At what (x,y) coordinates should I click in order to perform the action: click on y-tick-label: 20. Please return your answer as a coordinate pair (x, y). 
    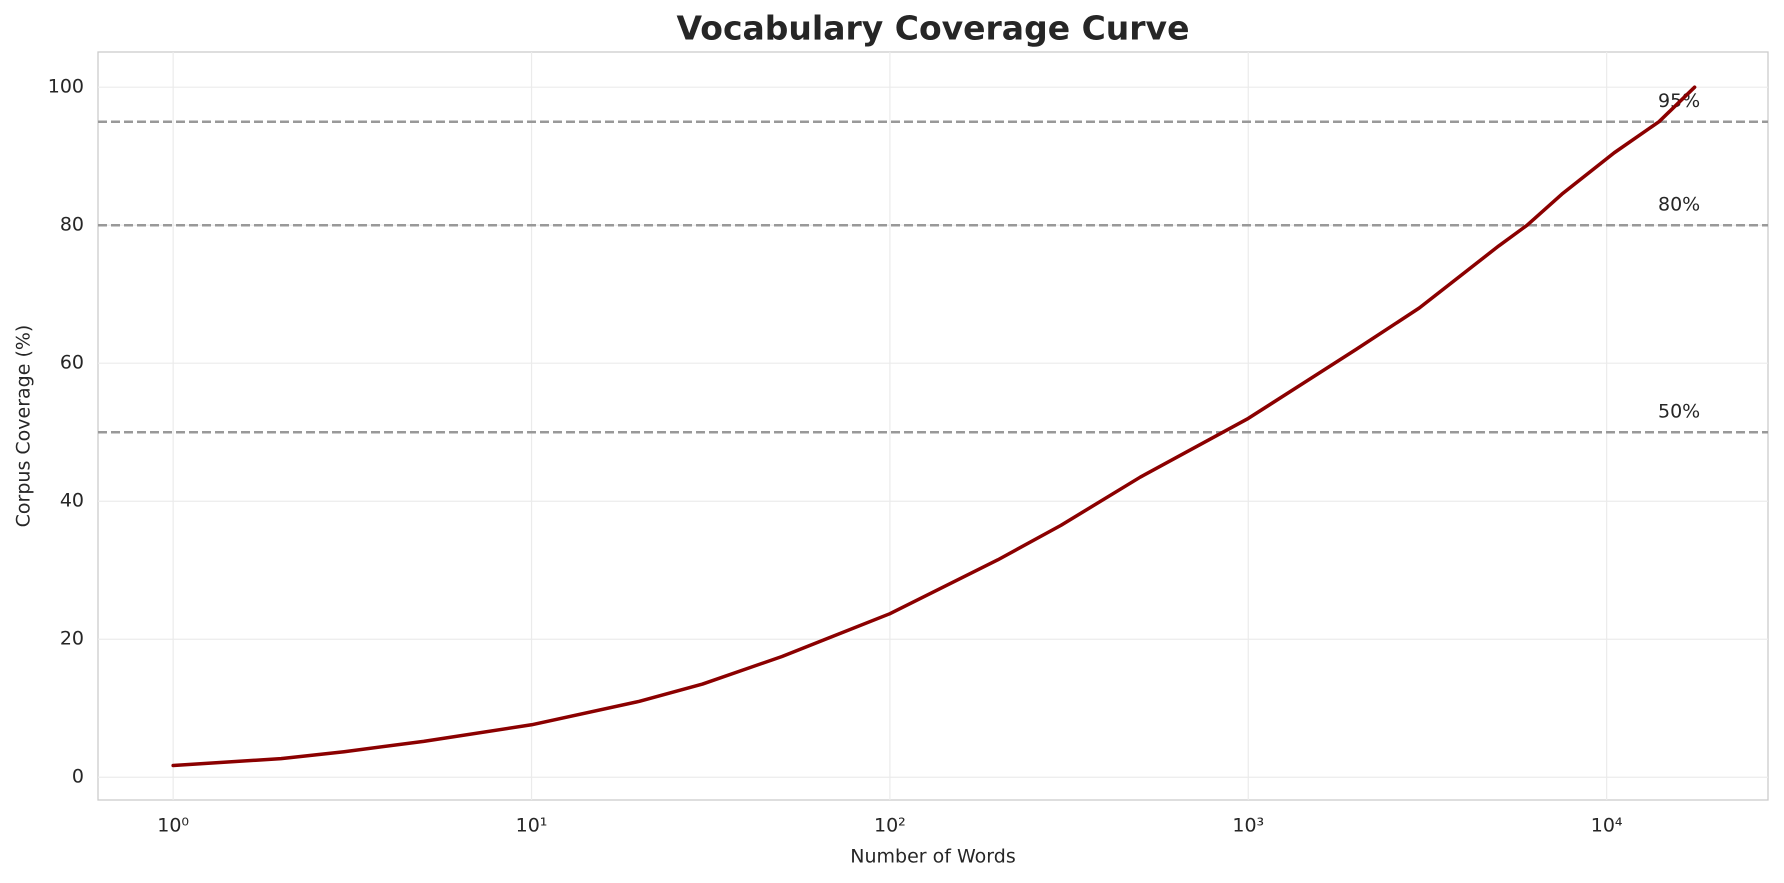
    Looking at the image, I should click on (72, 639).